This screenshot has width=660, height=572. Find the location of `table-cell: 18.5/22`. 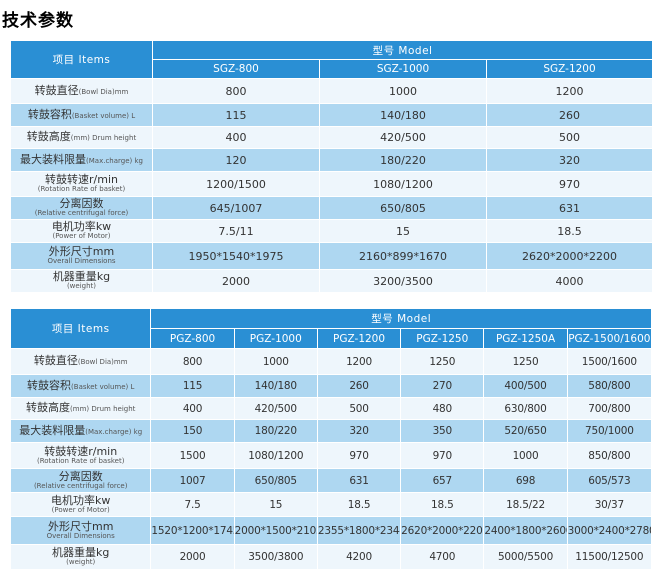

table-cell: 18.5/22 is located at coordinates (525, 504).